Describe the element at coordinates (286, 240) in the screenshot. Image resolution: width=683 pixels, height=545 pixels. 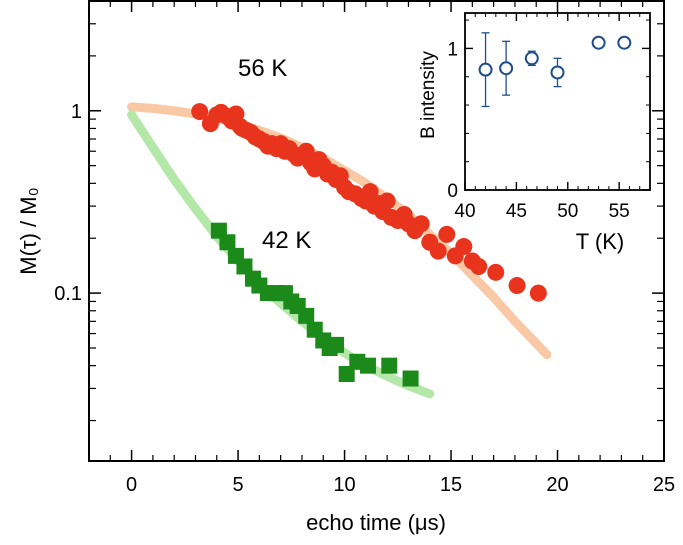
I see `annotation-42k: 42 K` at that location.